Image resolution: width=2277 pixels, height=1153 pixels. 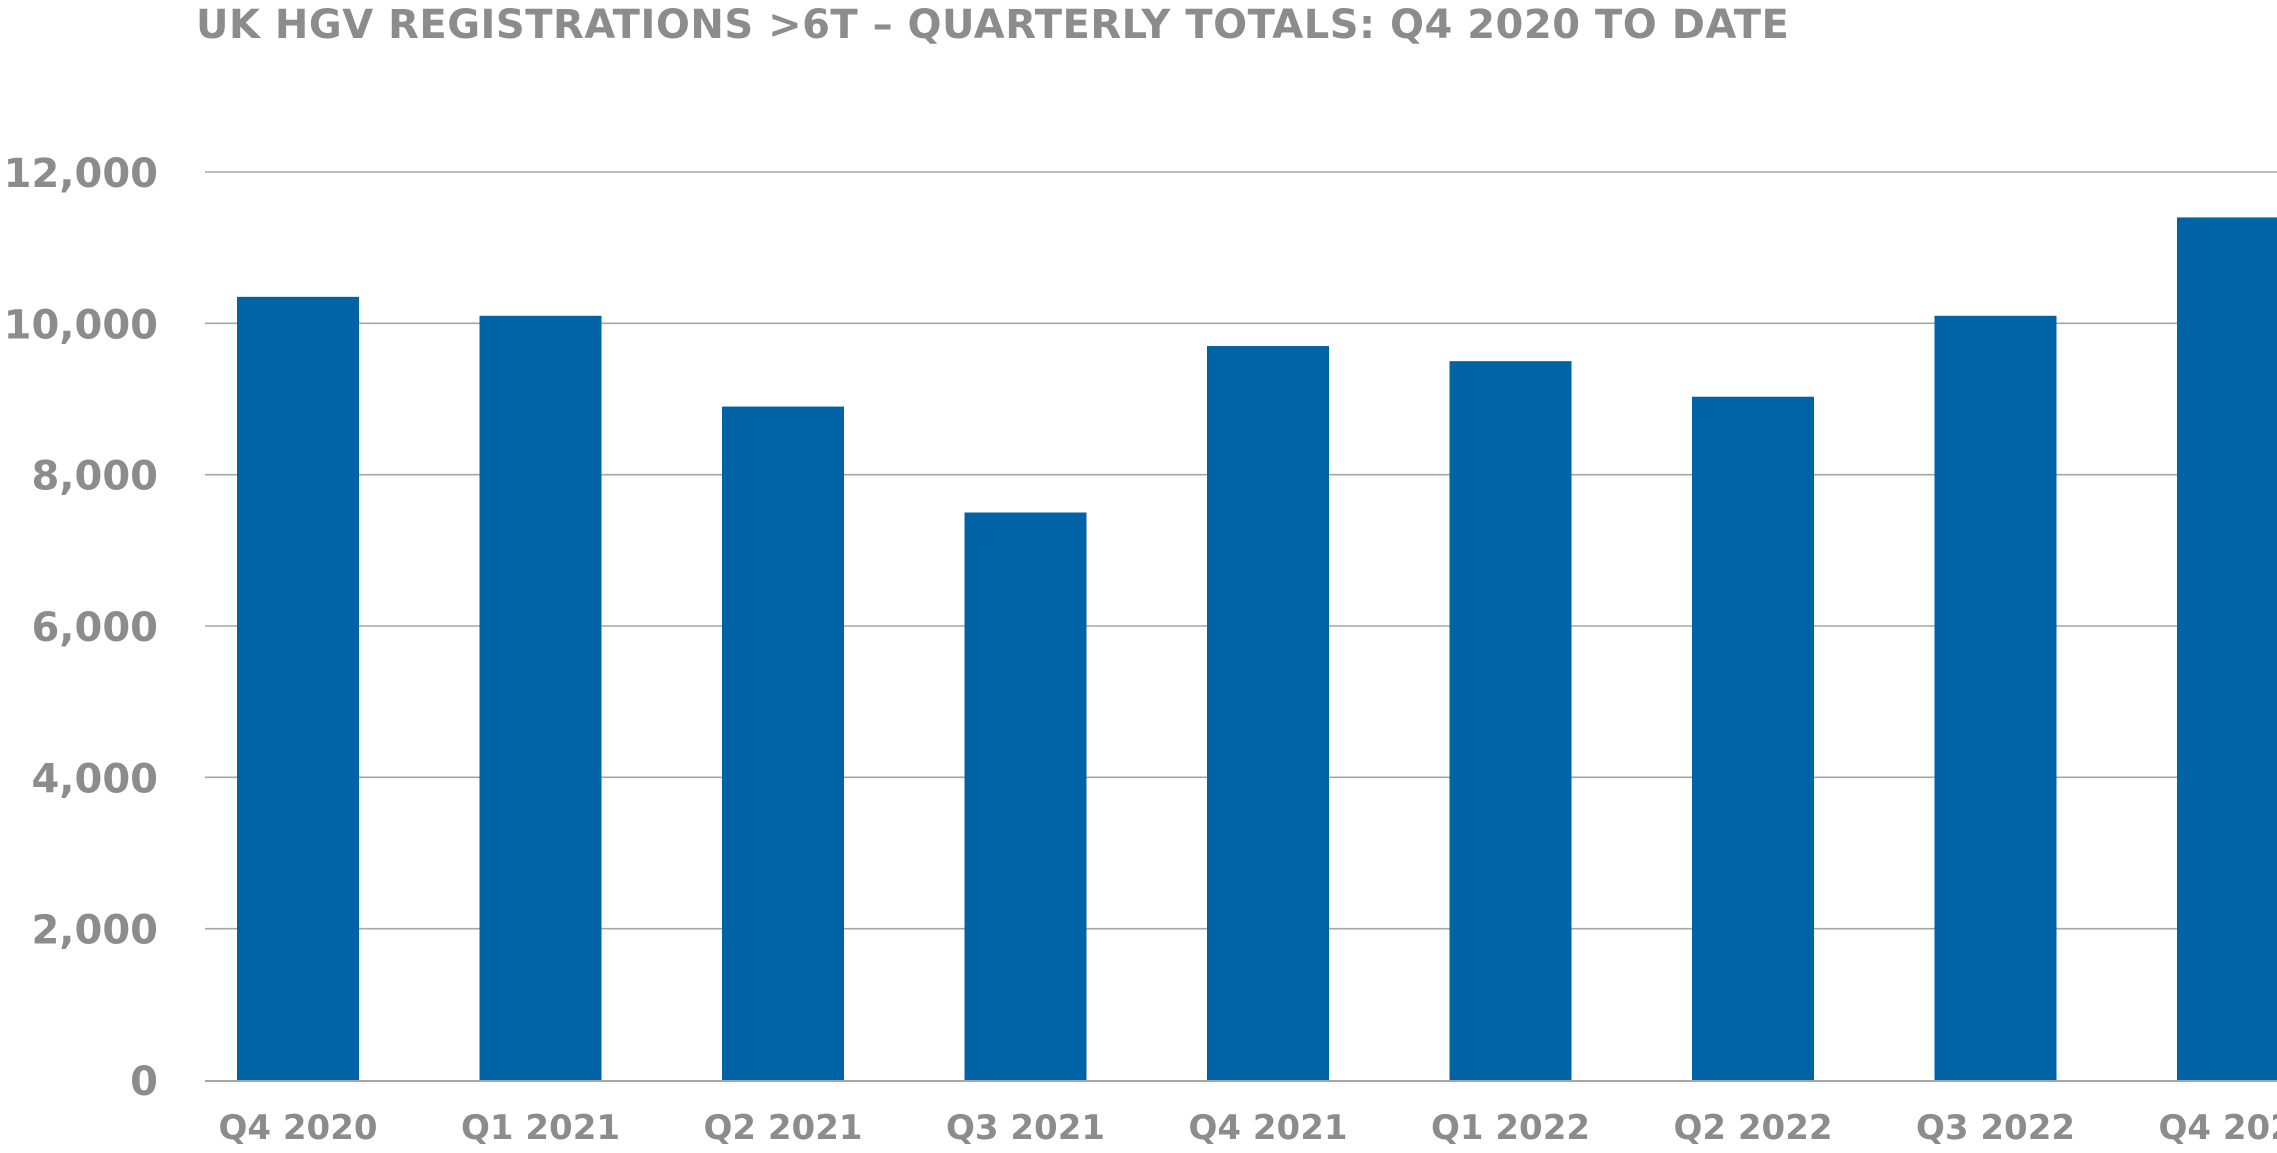 I want to click on x-tick-label: Q4 2022, so click(x=2217, y=1128).